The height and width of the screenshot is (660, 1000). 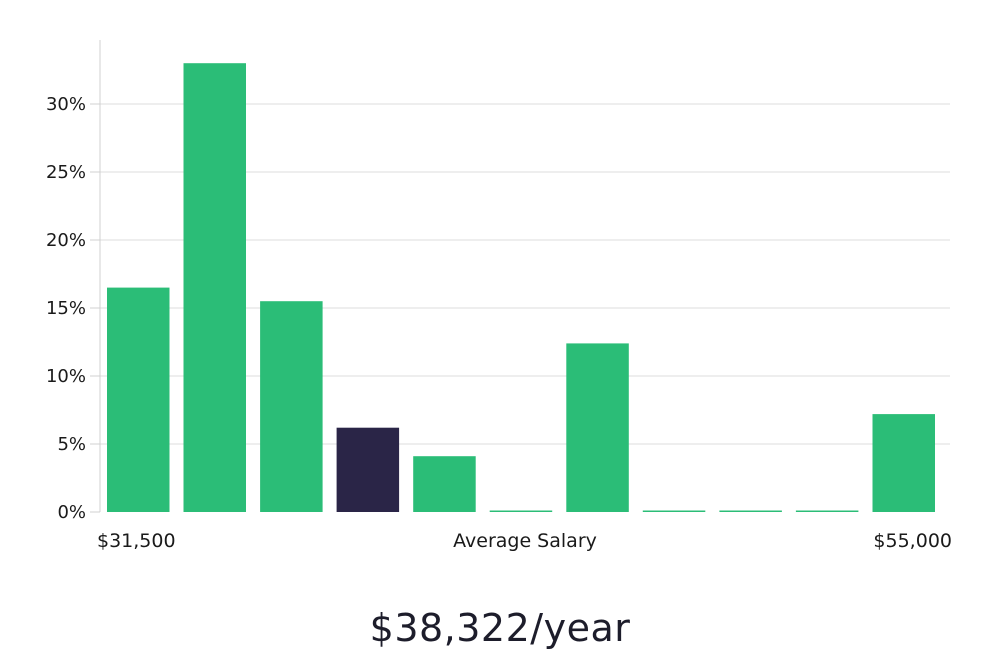 What do you see at coordinates (66, 376) in the screenshot?
I see `y-tick-label: 10%` at bounding box center [66, 376].